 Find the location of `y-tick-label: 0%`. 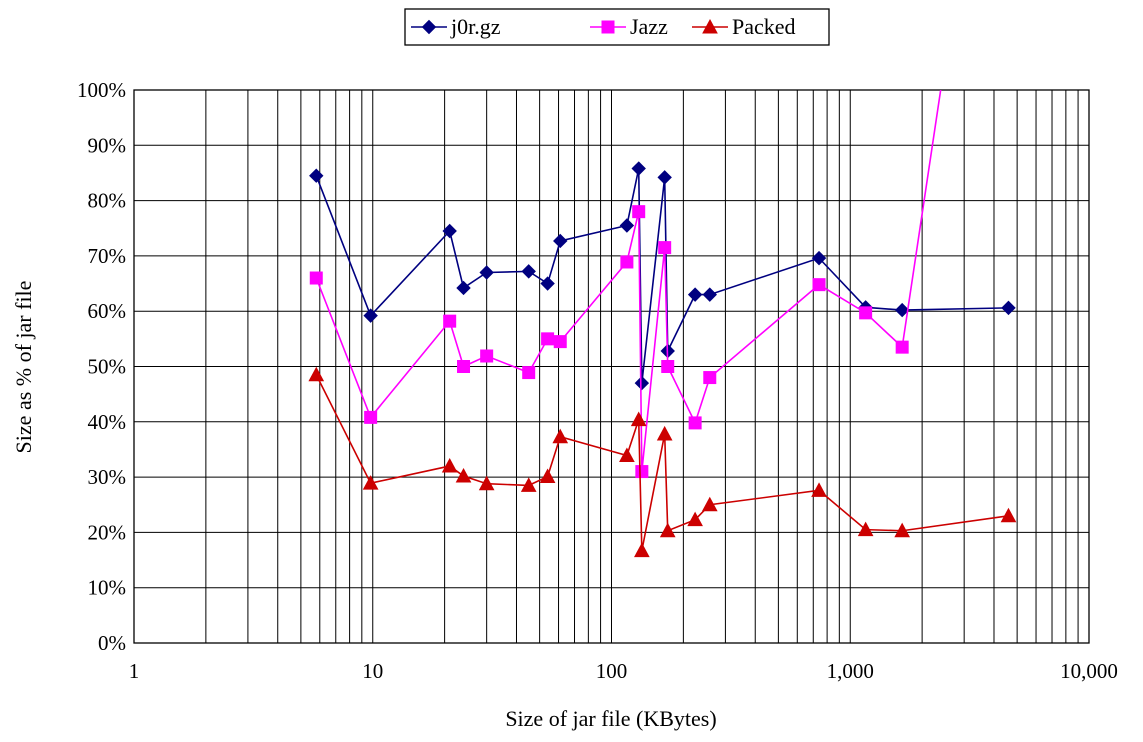

y-tick-label: 0% is located at coordinates (112, 643).